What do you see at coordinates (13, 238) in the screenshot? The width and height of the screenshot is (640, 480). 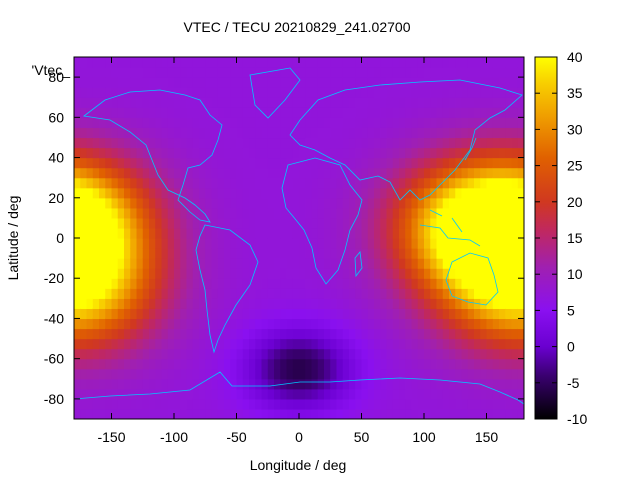 I see `y-axis-label: Latitude / deg` at bounding box center [13, 238].